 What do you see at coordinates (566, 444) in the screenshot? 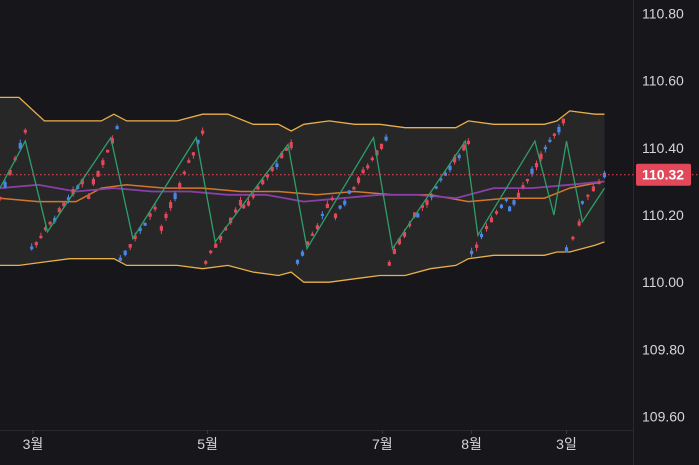
I see `x-tick-label: 3일` at bounding box center [566, 444].